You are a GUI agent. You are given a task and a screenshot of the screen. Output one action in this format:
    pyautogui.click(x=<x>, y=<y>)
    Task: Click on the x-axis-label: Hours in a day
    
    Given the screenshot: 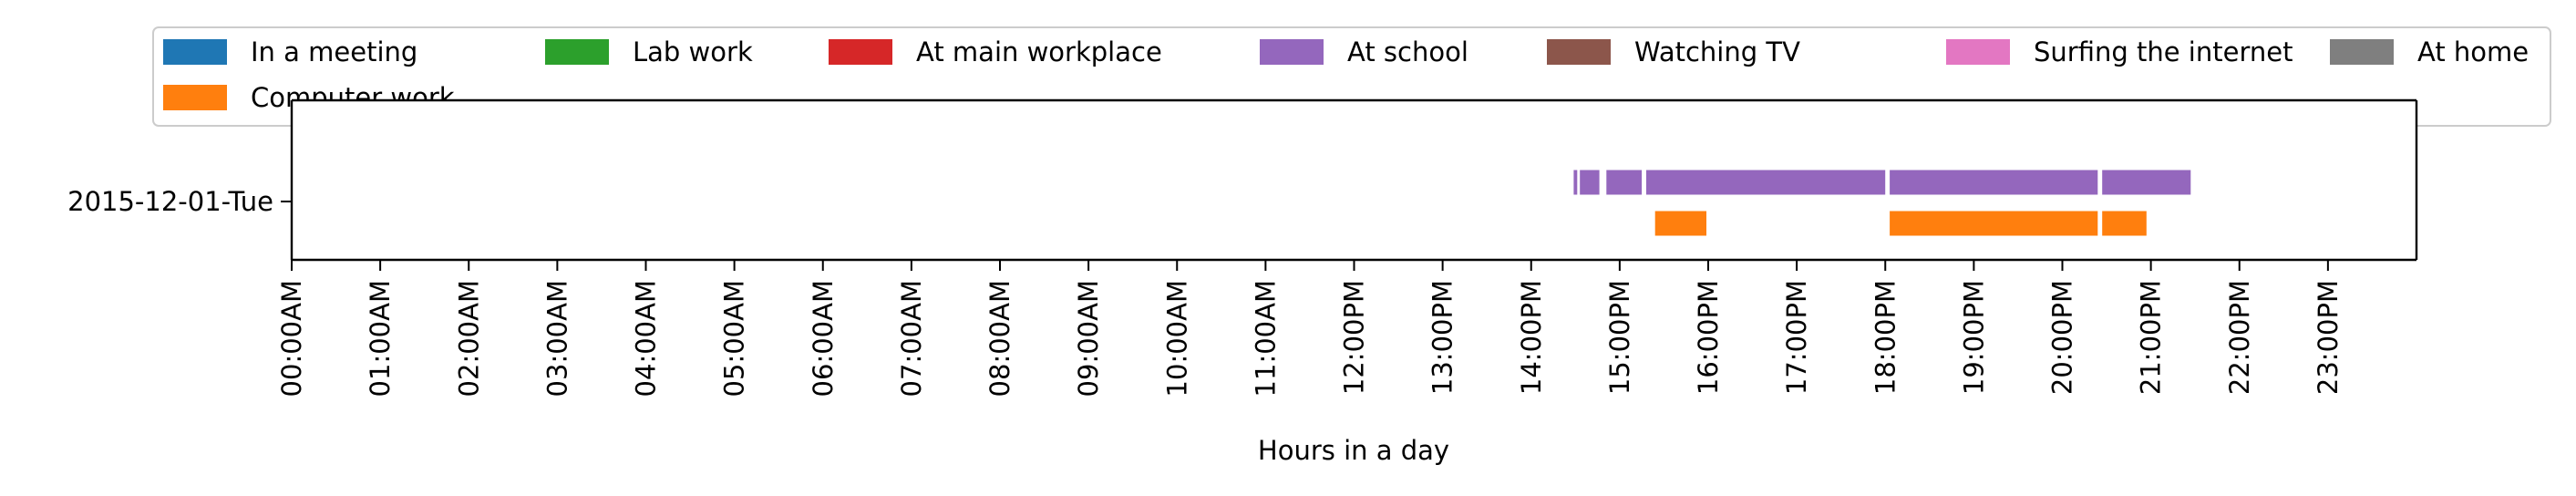 What is the action you would take?
    pyautogui.click(x=1353, y=450)
    